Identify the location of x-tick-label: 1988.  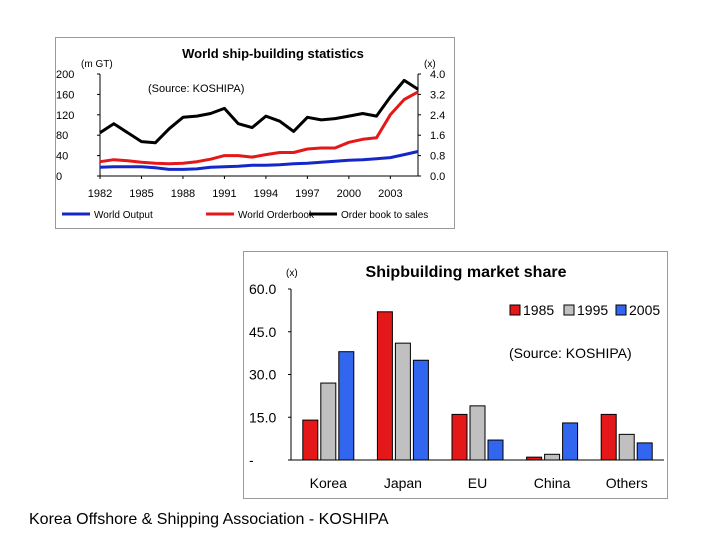
(183, 194).